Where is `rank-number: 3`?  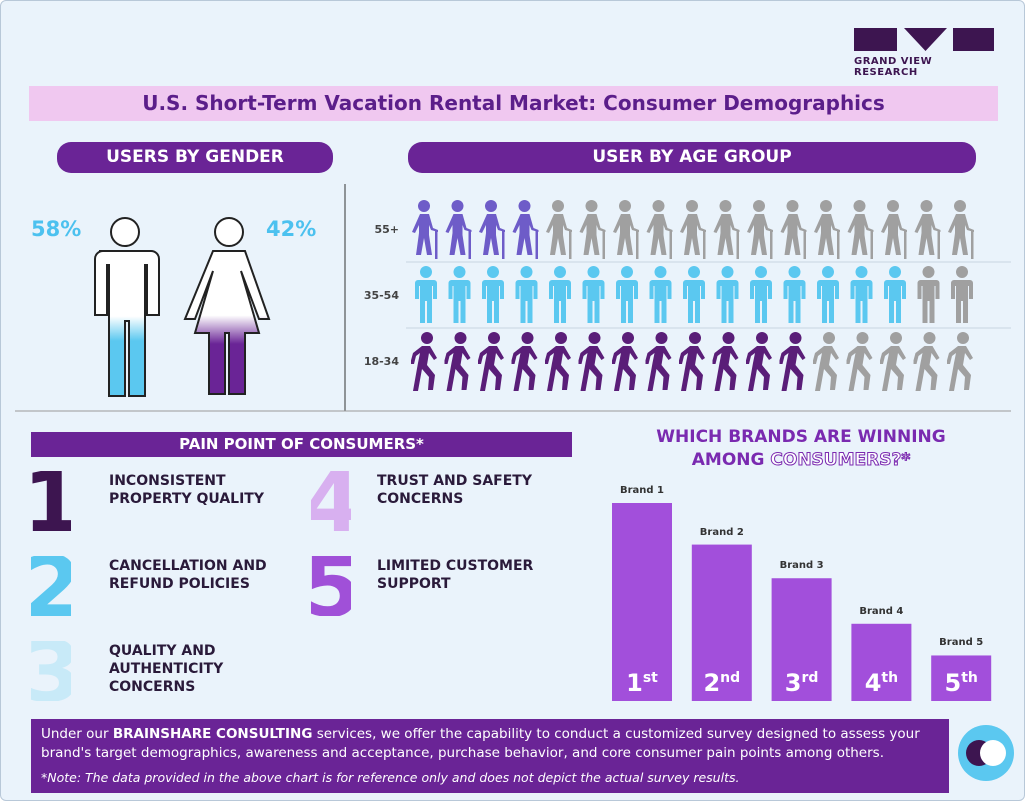 rank-number: 3 is located at coordinates (793, 683).